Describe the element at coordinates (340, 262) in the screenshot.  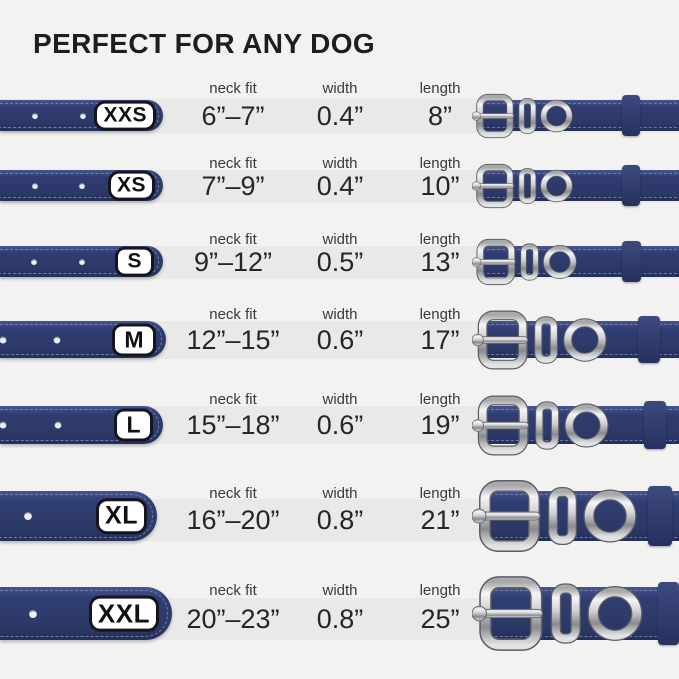
I see `width-value: 0.5”` at that location.